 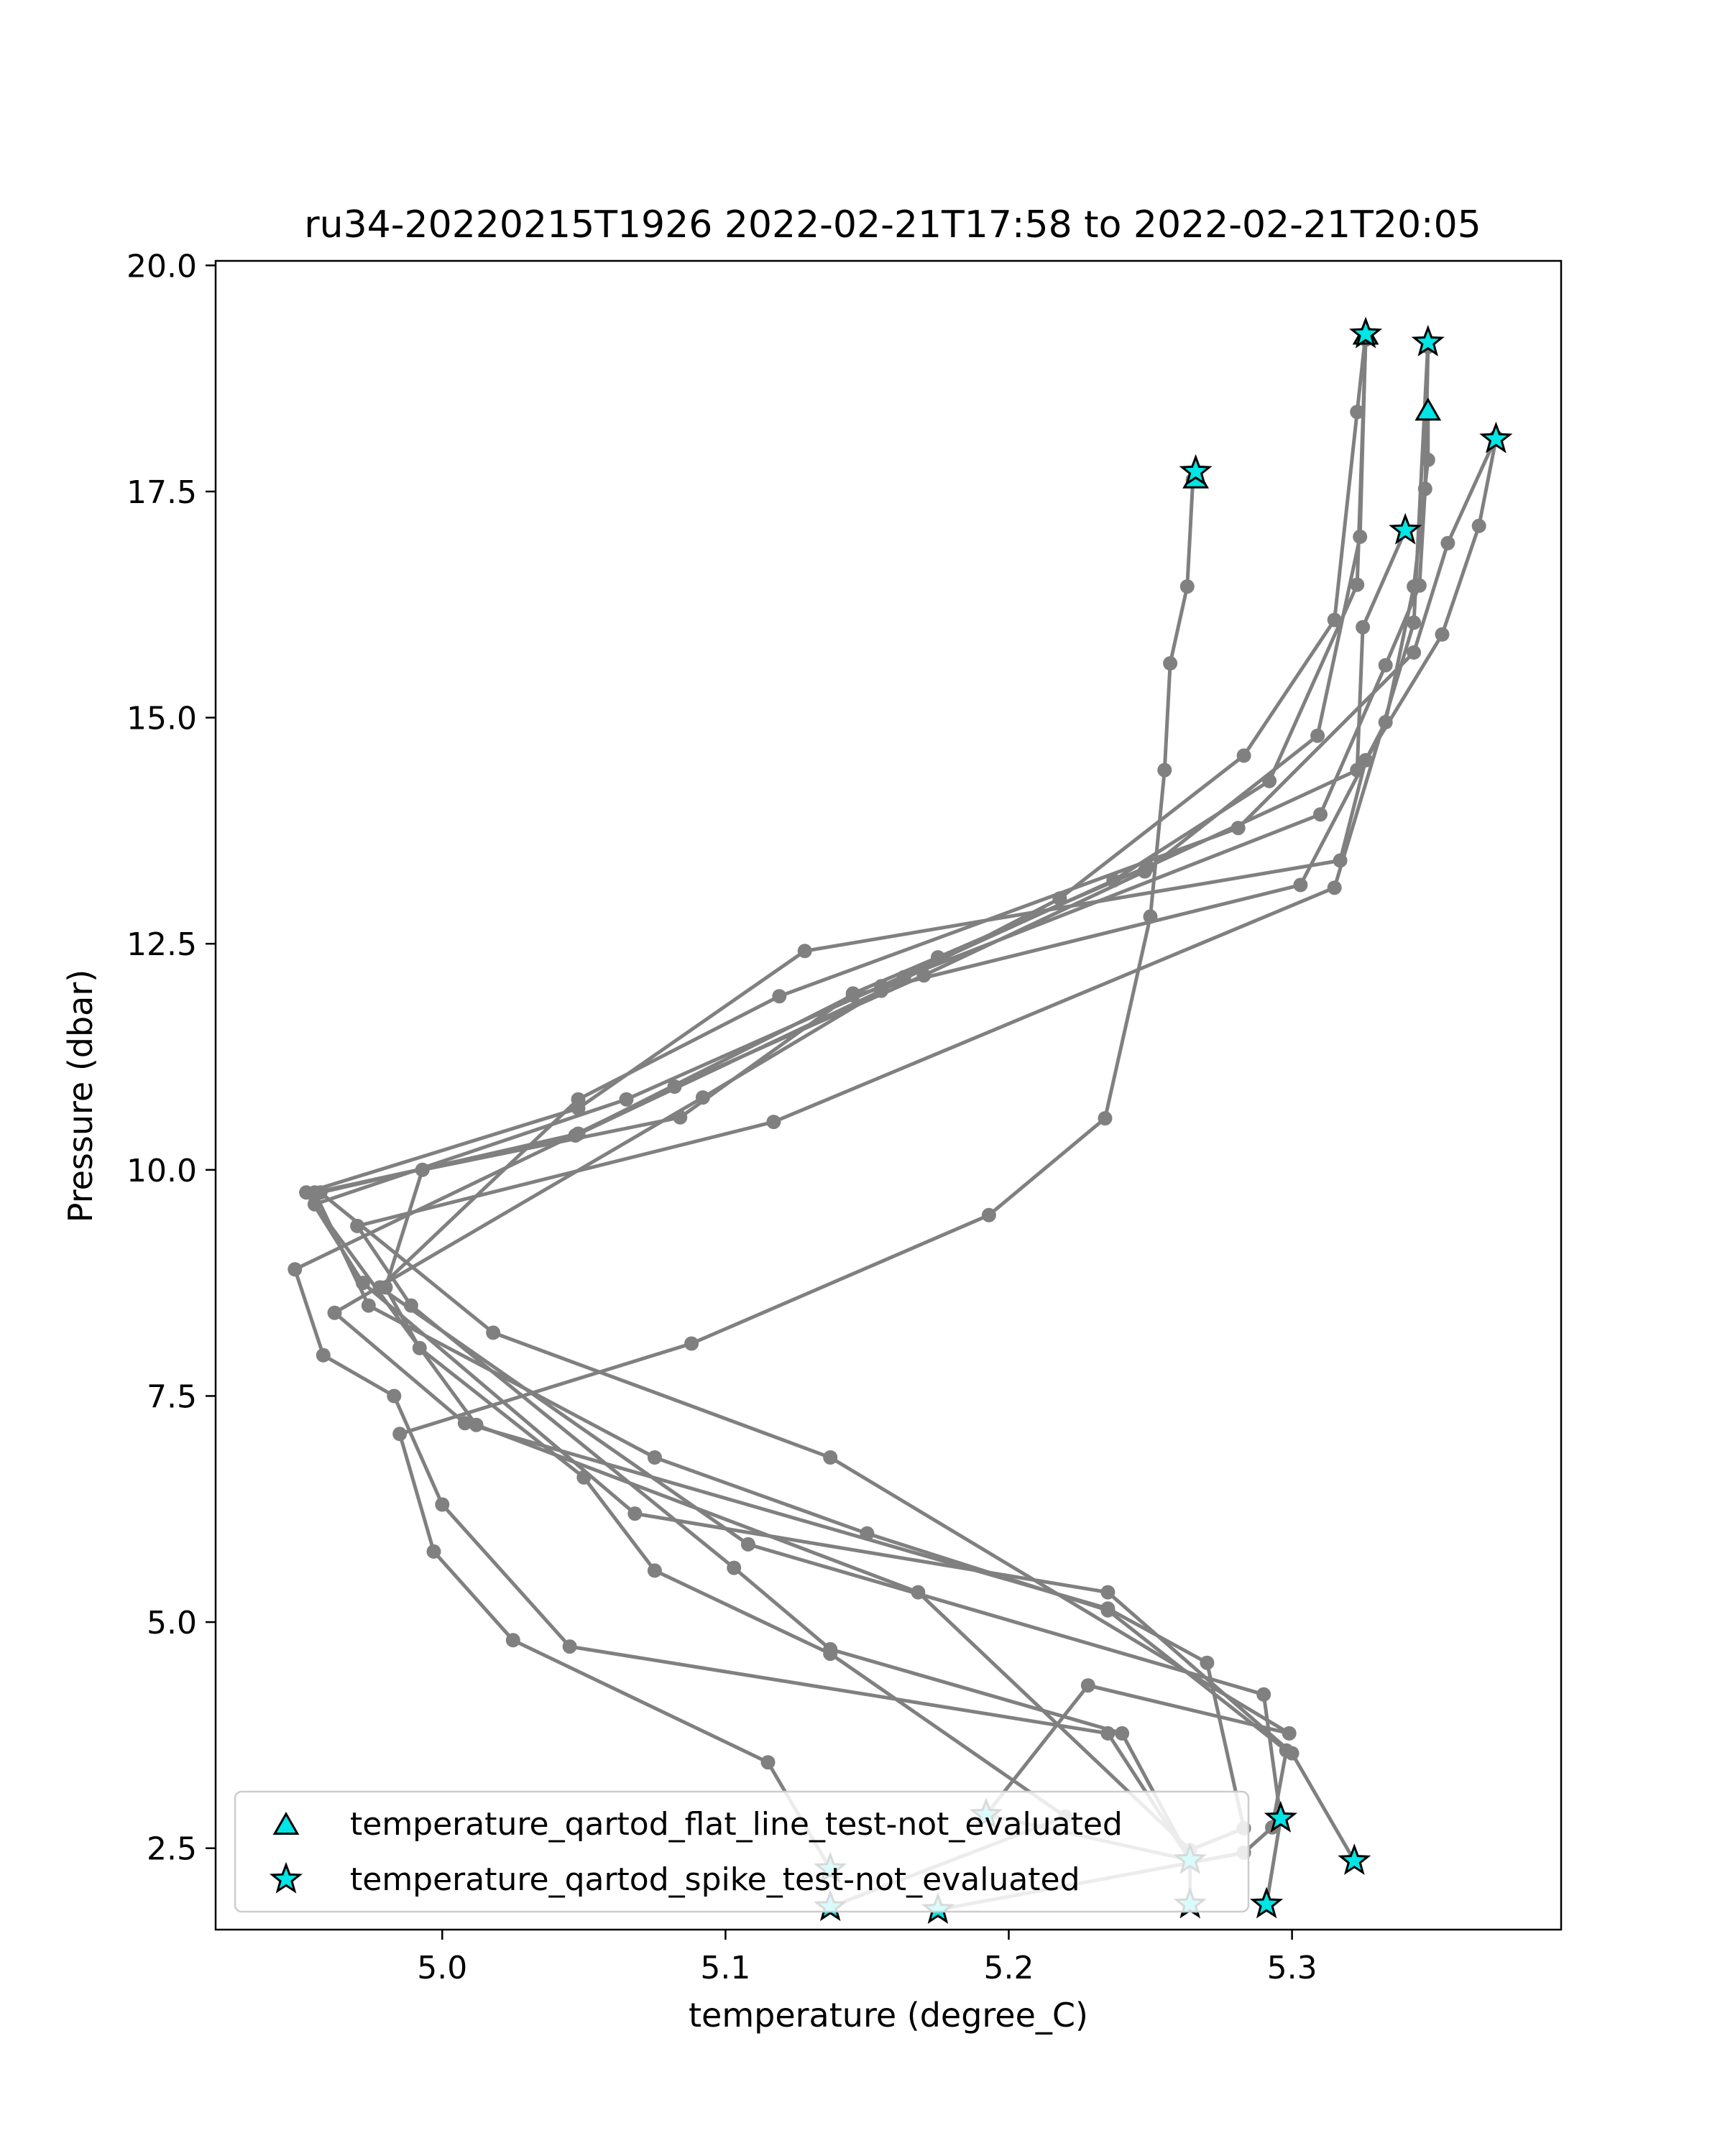 What do you see at coordinates (172, 1396) in the screenshot?
I see `y-tick-label: 7.5` at bounding box center [172, 1396].